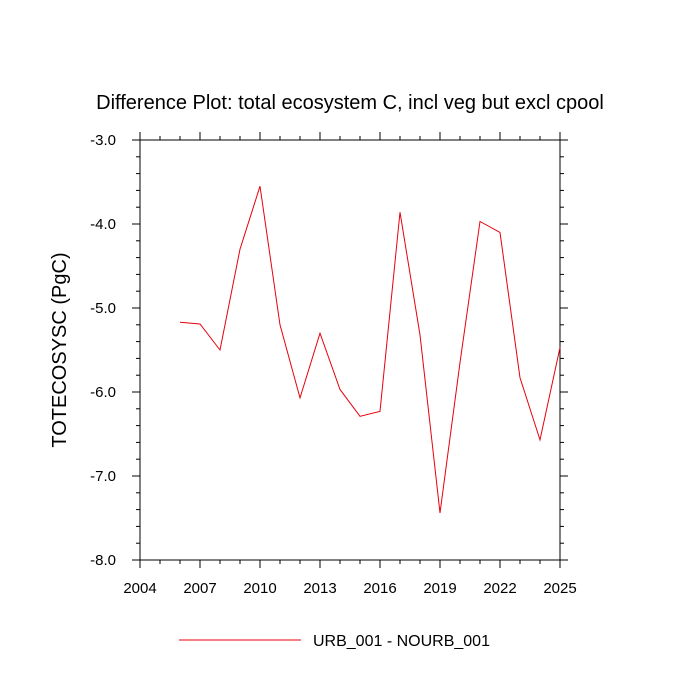  I want to click on y-tick-label: -6.0, so click(103, 392).